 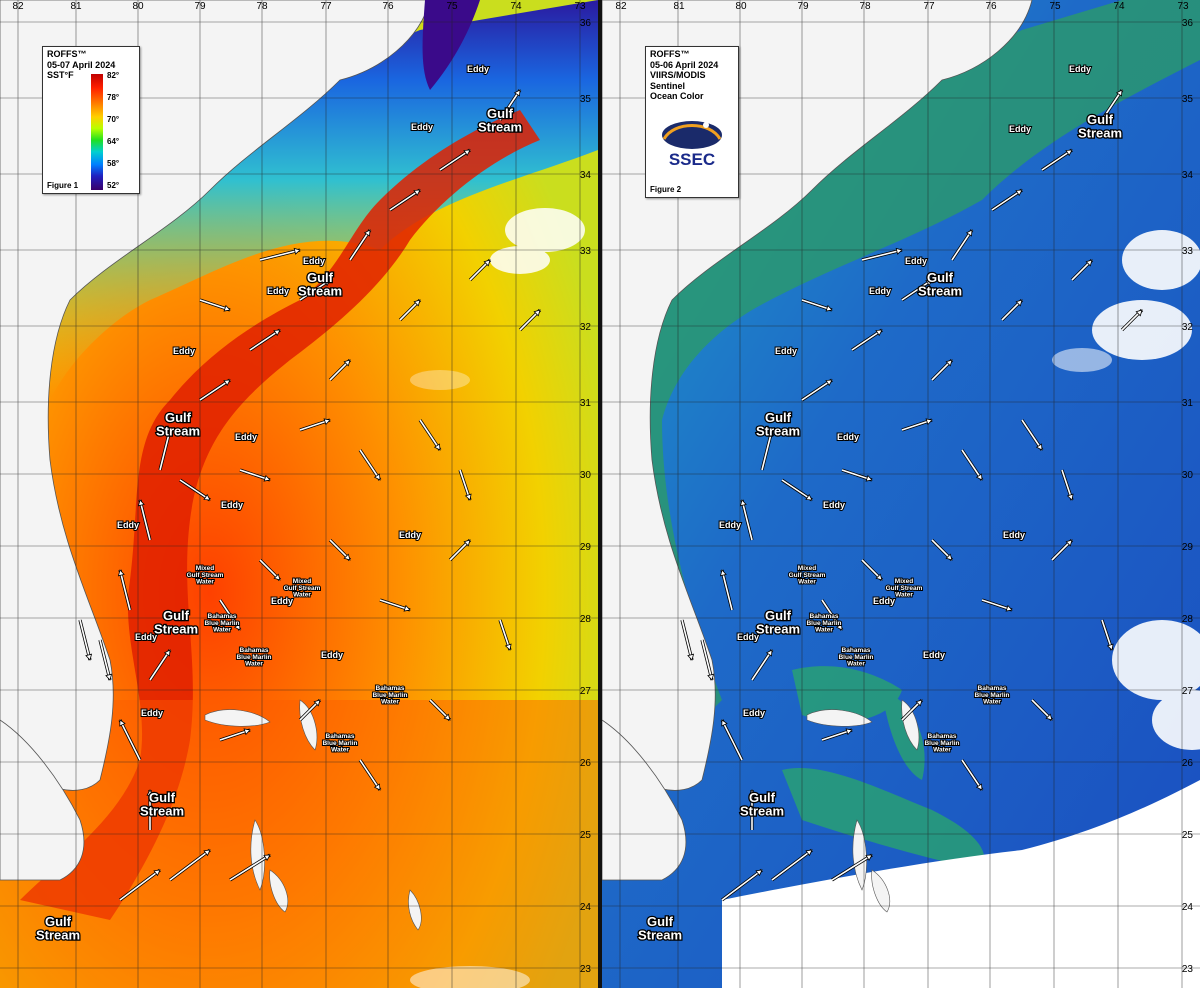 I want to click on pamlico-sound, so click(x=451, y=45).